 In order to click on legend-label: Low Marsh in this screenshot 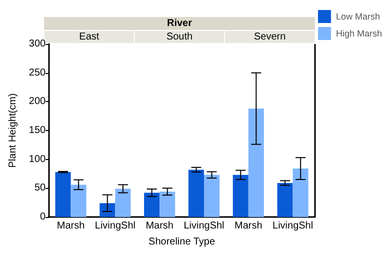, I will do `click(358, 17)`.